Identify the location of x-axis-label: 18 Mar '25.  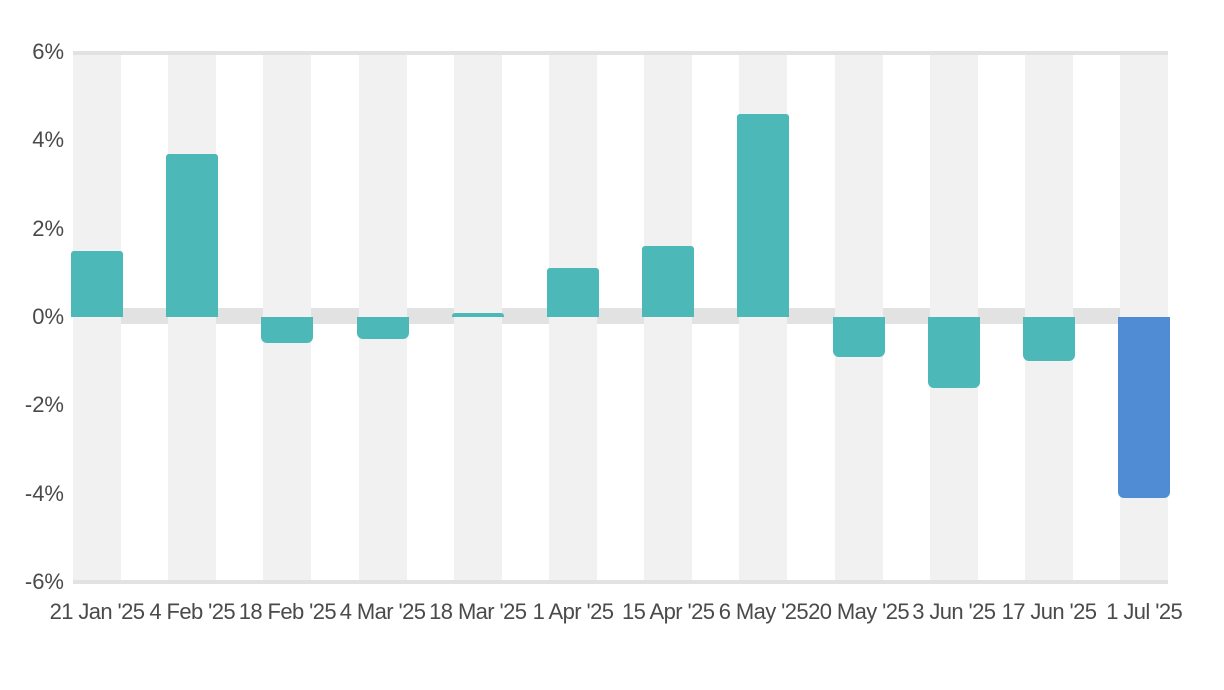
(478, 611).